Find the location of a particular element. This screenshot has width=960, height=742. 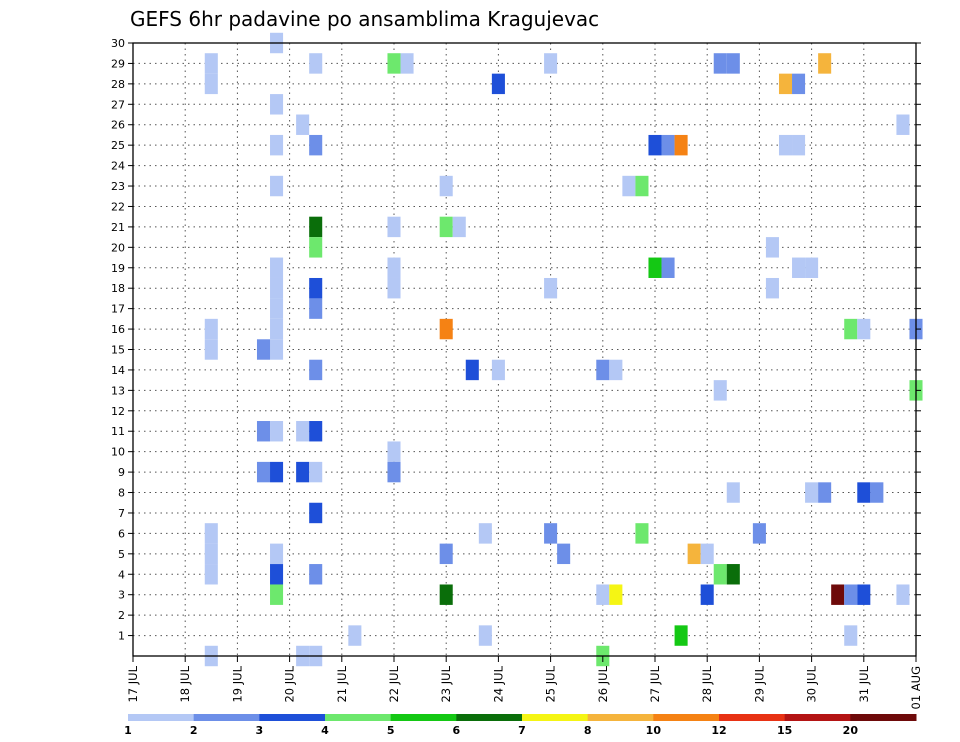

y-tick-label: 4 is located at coordinates (121, 574).